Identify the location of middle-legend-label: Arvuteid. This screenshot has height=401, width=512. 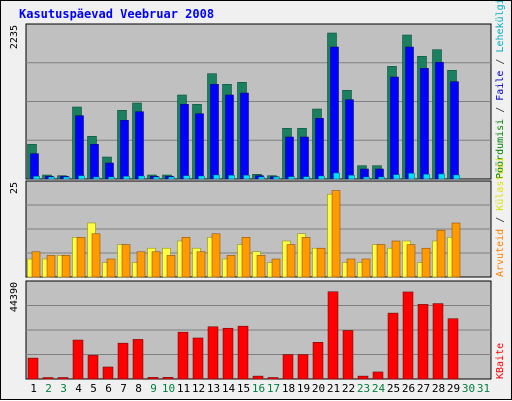
(500, 253).